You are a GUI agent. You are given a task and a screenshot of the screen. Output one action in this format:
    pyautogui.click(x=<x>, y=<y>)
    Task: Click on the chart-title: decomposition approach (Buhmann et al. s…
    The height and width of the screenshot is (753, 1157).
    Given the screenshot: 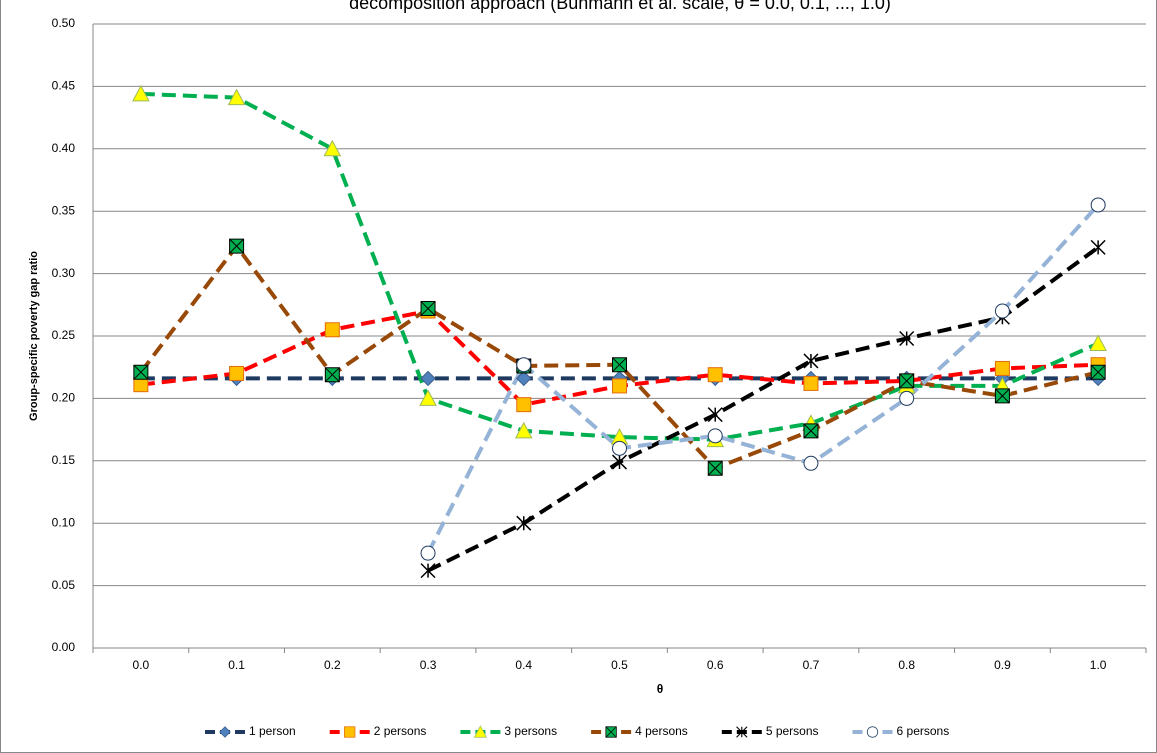 What is the action you would take?
    pyautogui.click(x=620, y=6)
    